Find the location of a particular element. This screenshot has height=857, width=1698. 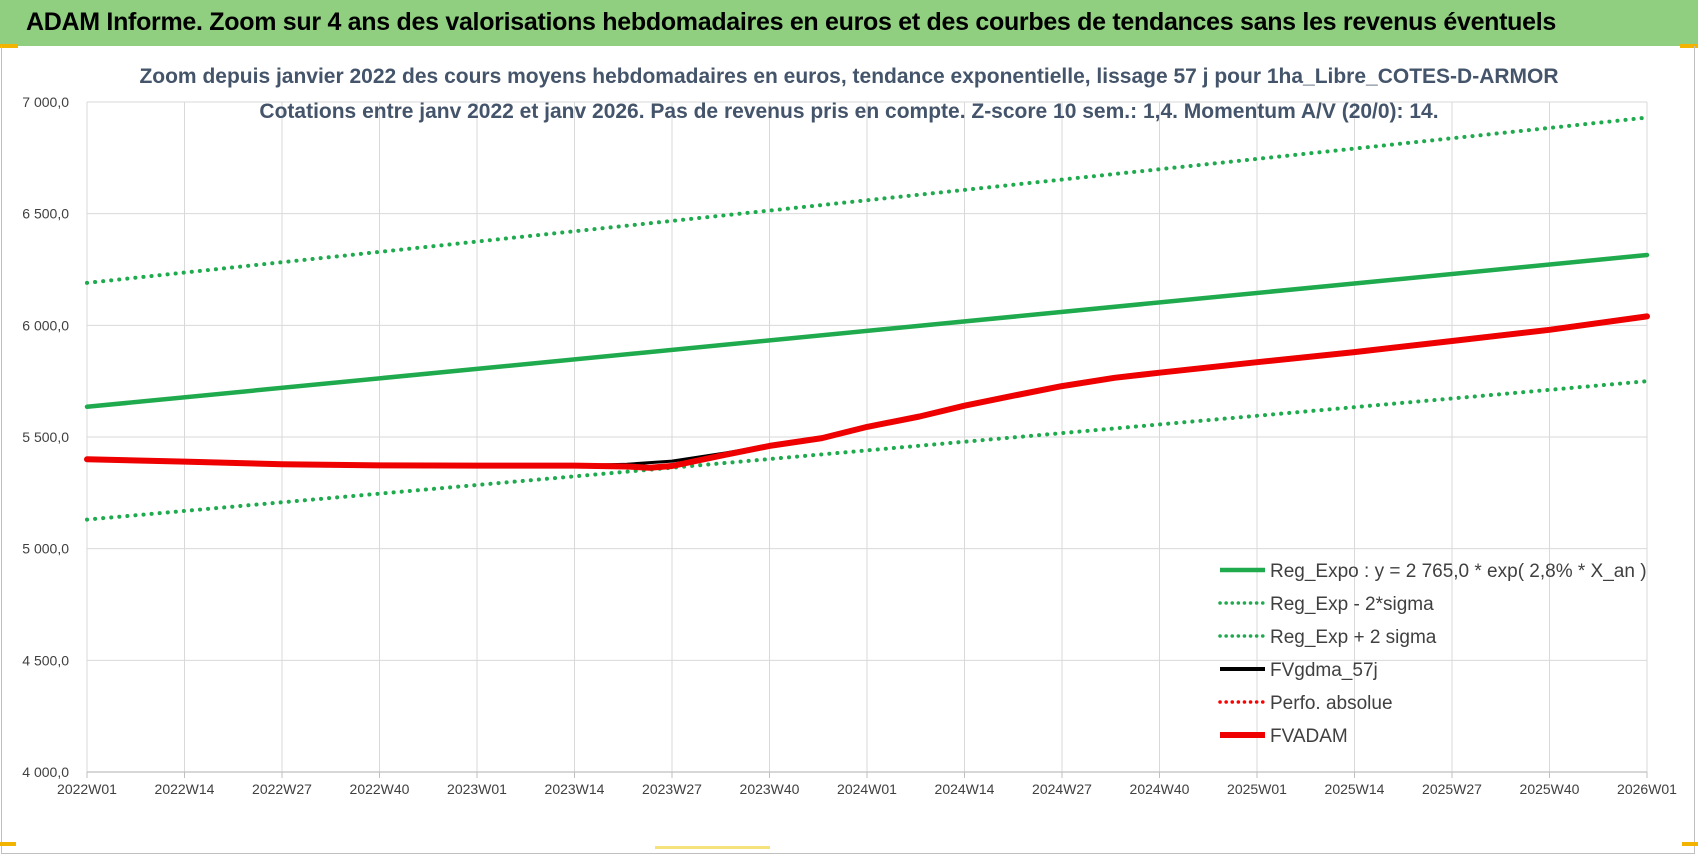

corner-mark-left is located at coordinates (9, 46).